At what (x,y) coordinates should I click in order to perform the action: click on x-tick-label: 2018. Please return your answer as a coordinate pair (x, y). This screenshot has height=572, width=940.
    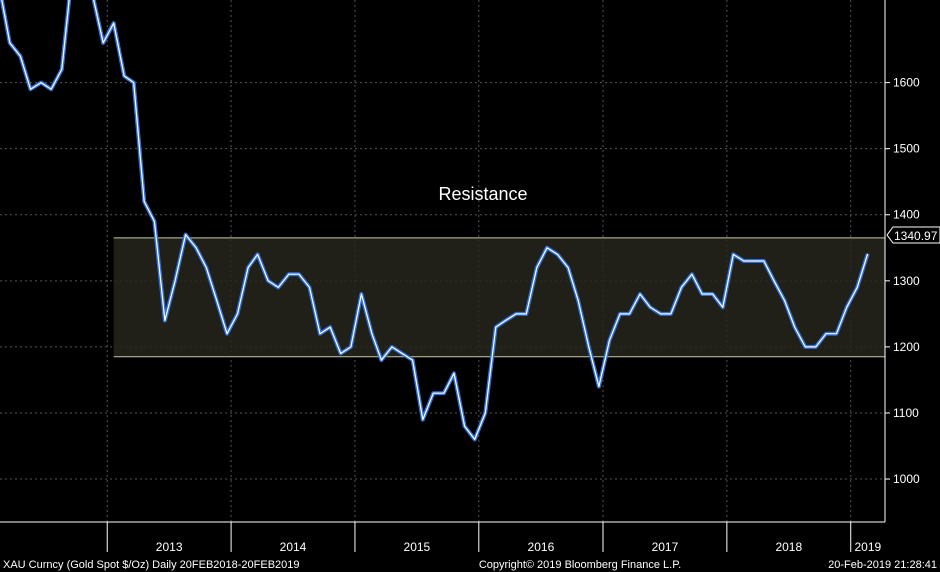
    Looking at the image, I should click on (788, 547).